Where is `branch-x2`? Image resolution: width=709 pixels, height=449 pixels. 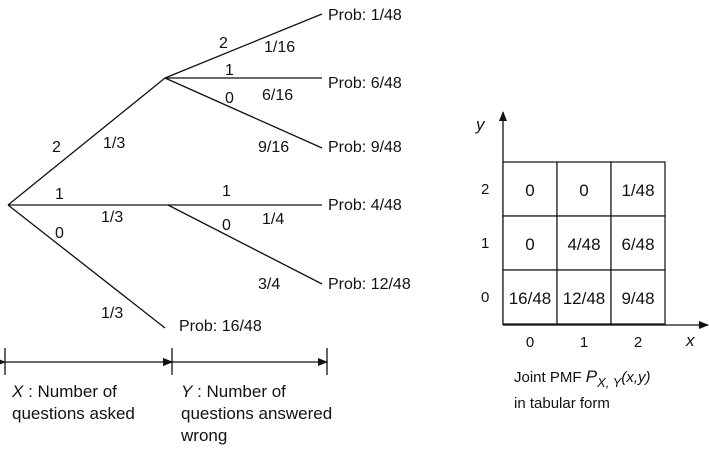 branch-x2 is located at coordinates (86, 141).